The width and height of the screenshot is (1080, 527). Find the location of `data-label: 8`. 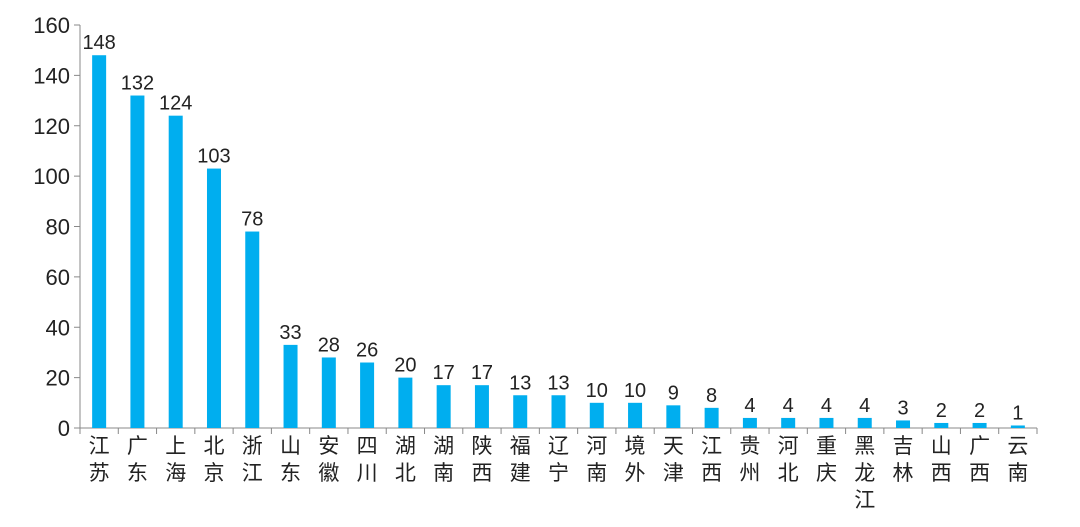

data-label: 8 is located at coordinates (711, 396).